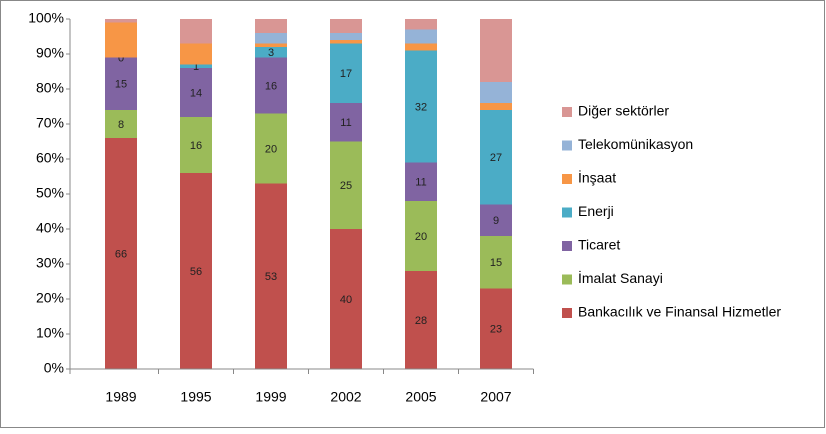 Image resolution: width=826 pixels, height=434 pixels. Describe the element at coordinates (121, 58) in the screenshot. I see `data-label: 0` at that location.